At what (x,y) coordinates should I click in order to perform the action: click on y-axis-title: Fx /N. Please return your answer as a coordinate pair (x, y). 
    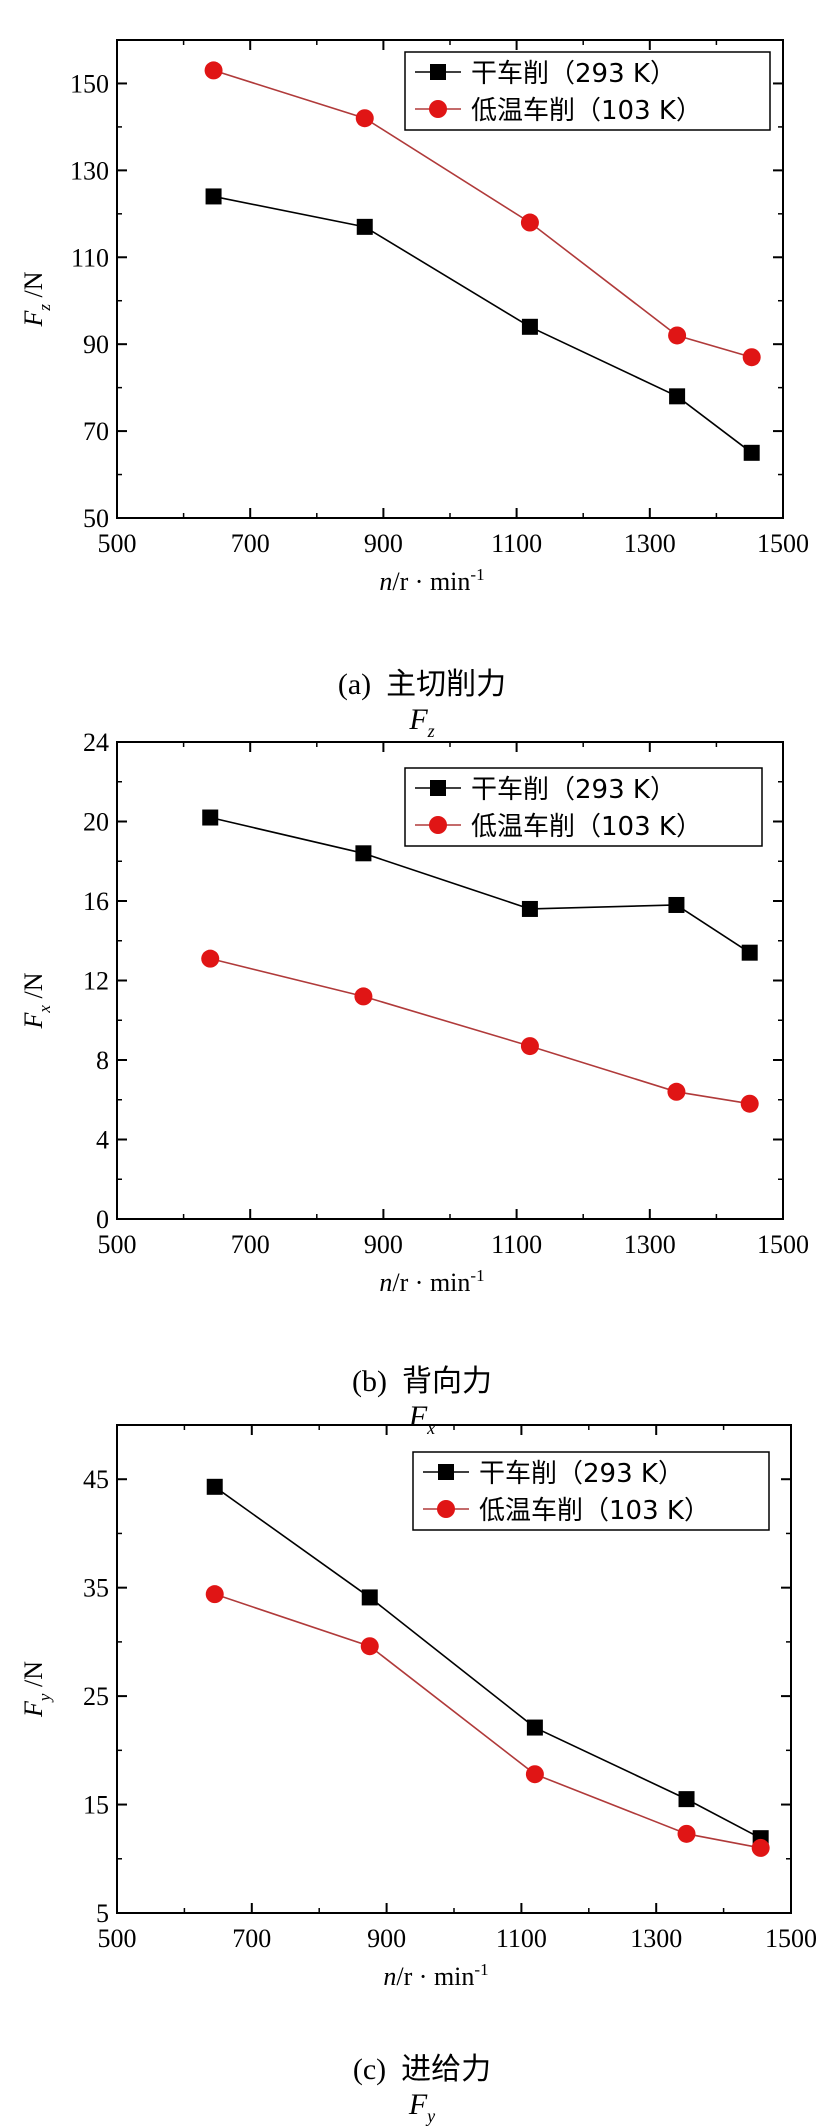
    Looking at the image, I should click on (36, 1000).